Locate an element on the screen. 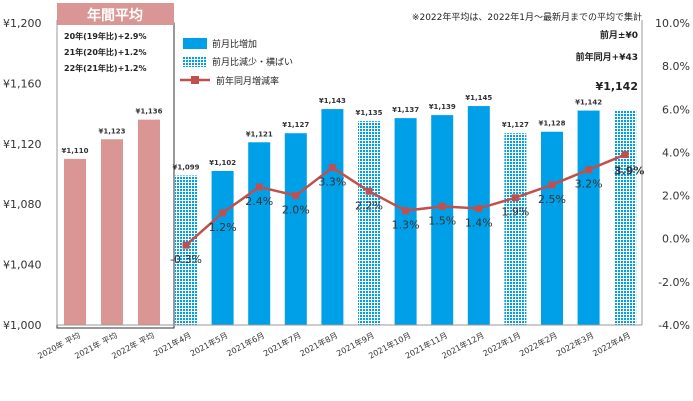  monthly-bar-label: ¥1,102 is located at coordinates (222, 163).